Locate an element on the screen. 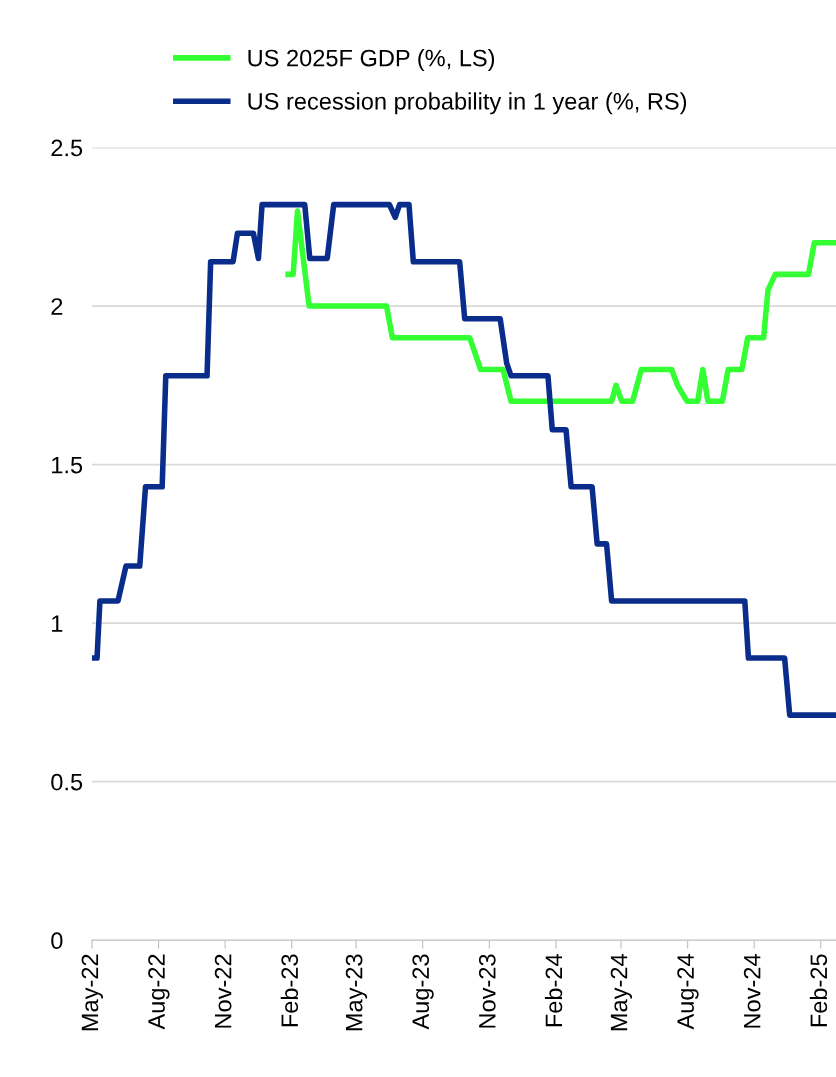 Image resolution: width=836 pixels, height=1077 pixels. x-tick-label: Nov-22 is located at coordinates (223, 991).